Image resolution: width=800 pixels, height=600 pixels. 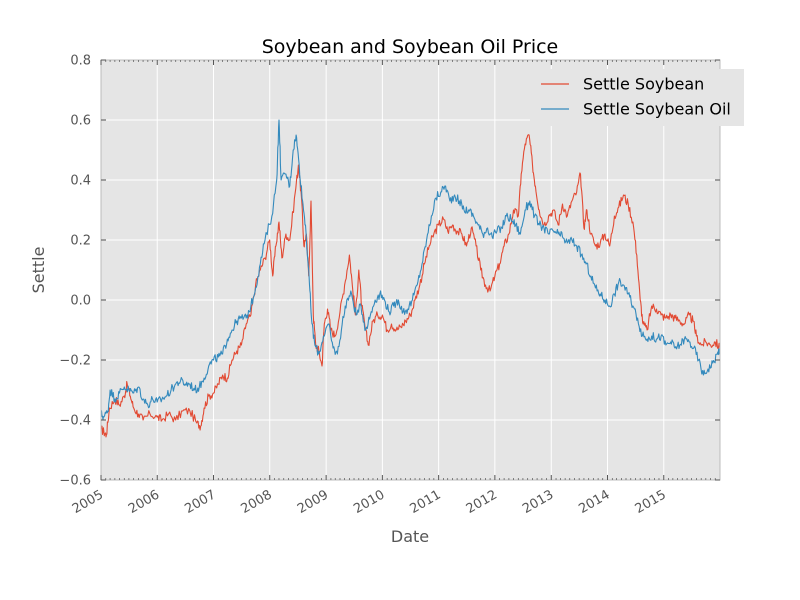 I want to click on x-tick-label: 2011, so click(x=425, y=502).